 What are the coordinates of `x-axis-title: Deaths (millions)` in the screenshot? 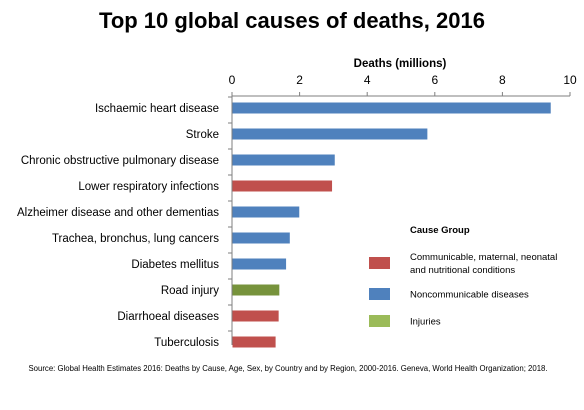 It's located at (400, 64).